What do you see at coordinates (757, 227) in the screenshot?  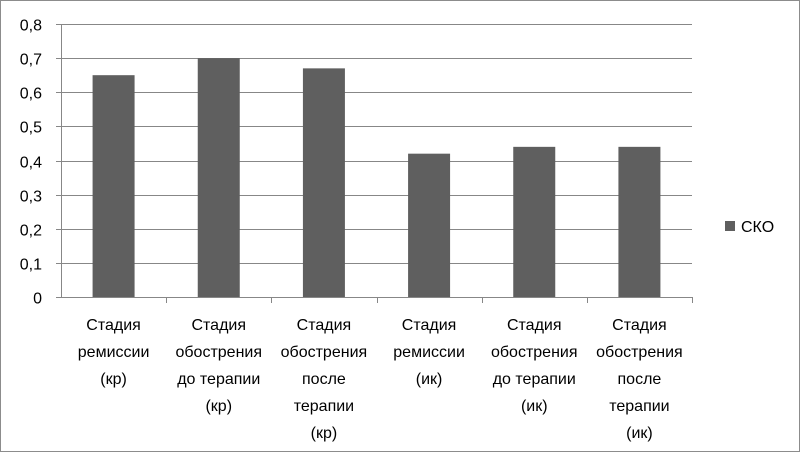 I see `legend-label: СКО` at bounding box center [757, 227].